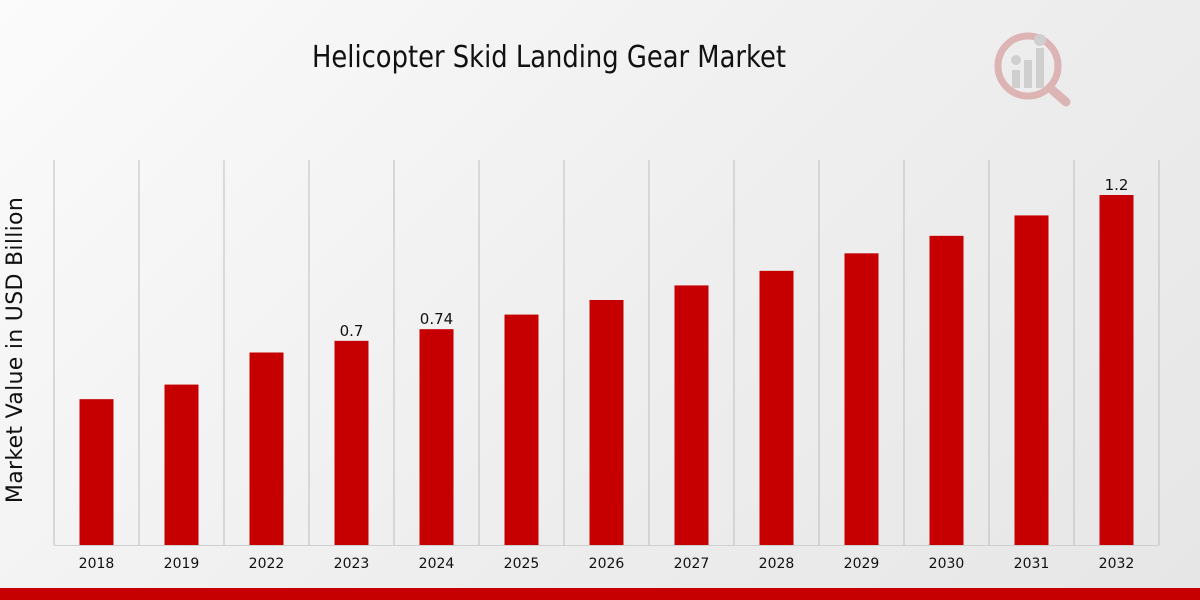 The width and height of the screenshot is (1200, 600). What do you see at coordinates (181, 464) in the screenshot?
I see `bar-2019` at bounding box center [181, 464].